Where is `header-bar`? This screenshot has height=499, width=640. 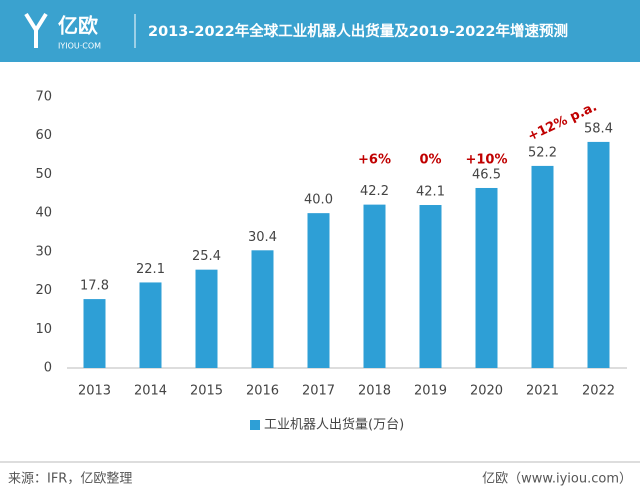
header-bar is located at coordinates (320, 31).